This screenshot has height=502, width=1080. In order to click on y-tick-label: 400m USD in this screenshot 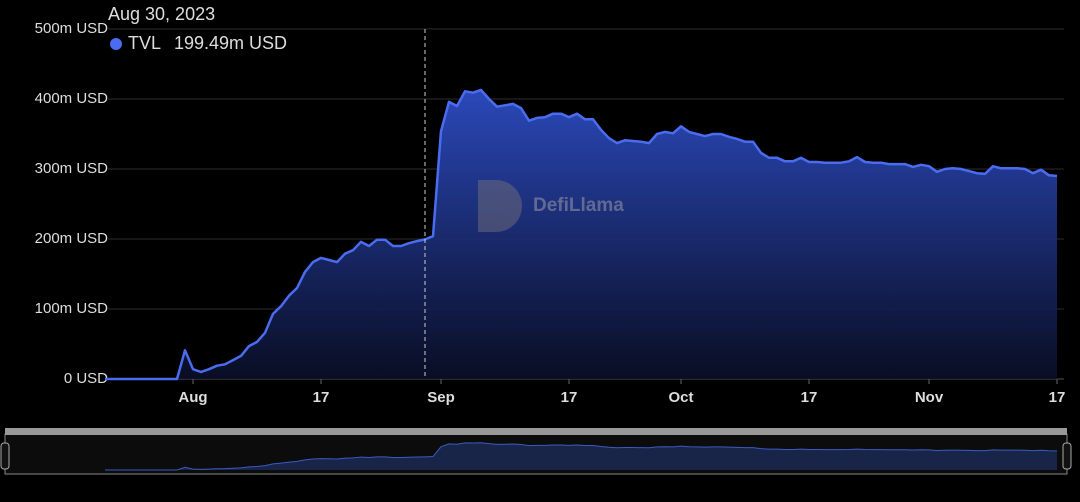, I will do `click(72, 98)`.